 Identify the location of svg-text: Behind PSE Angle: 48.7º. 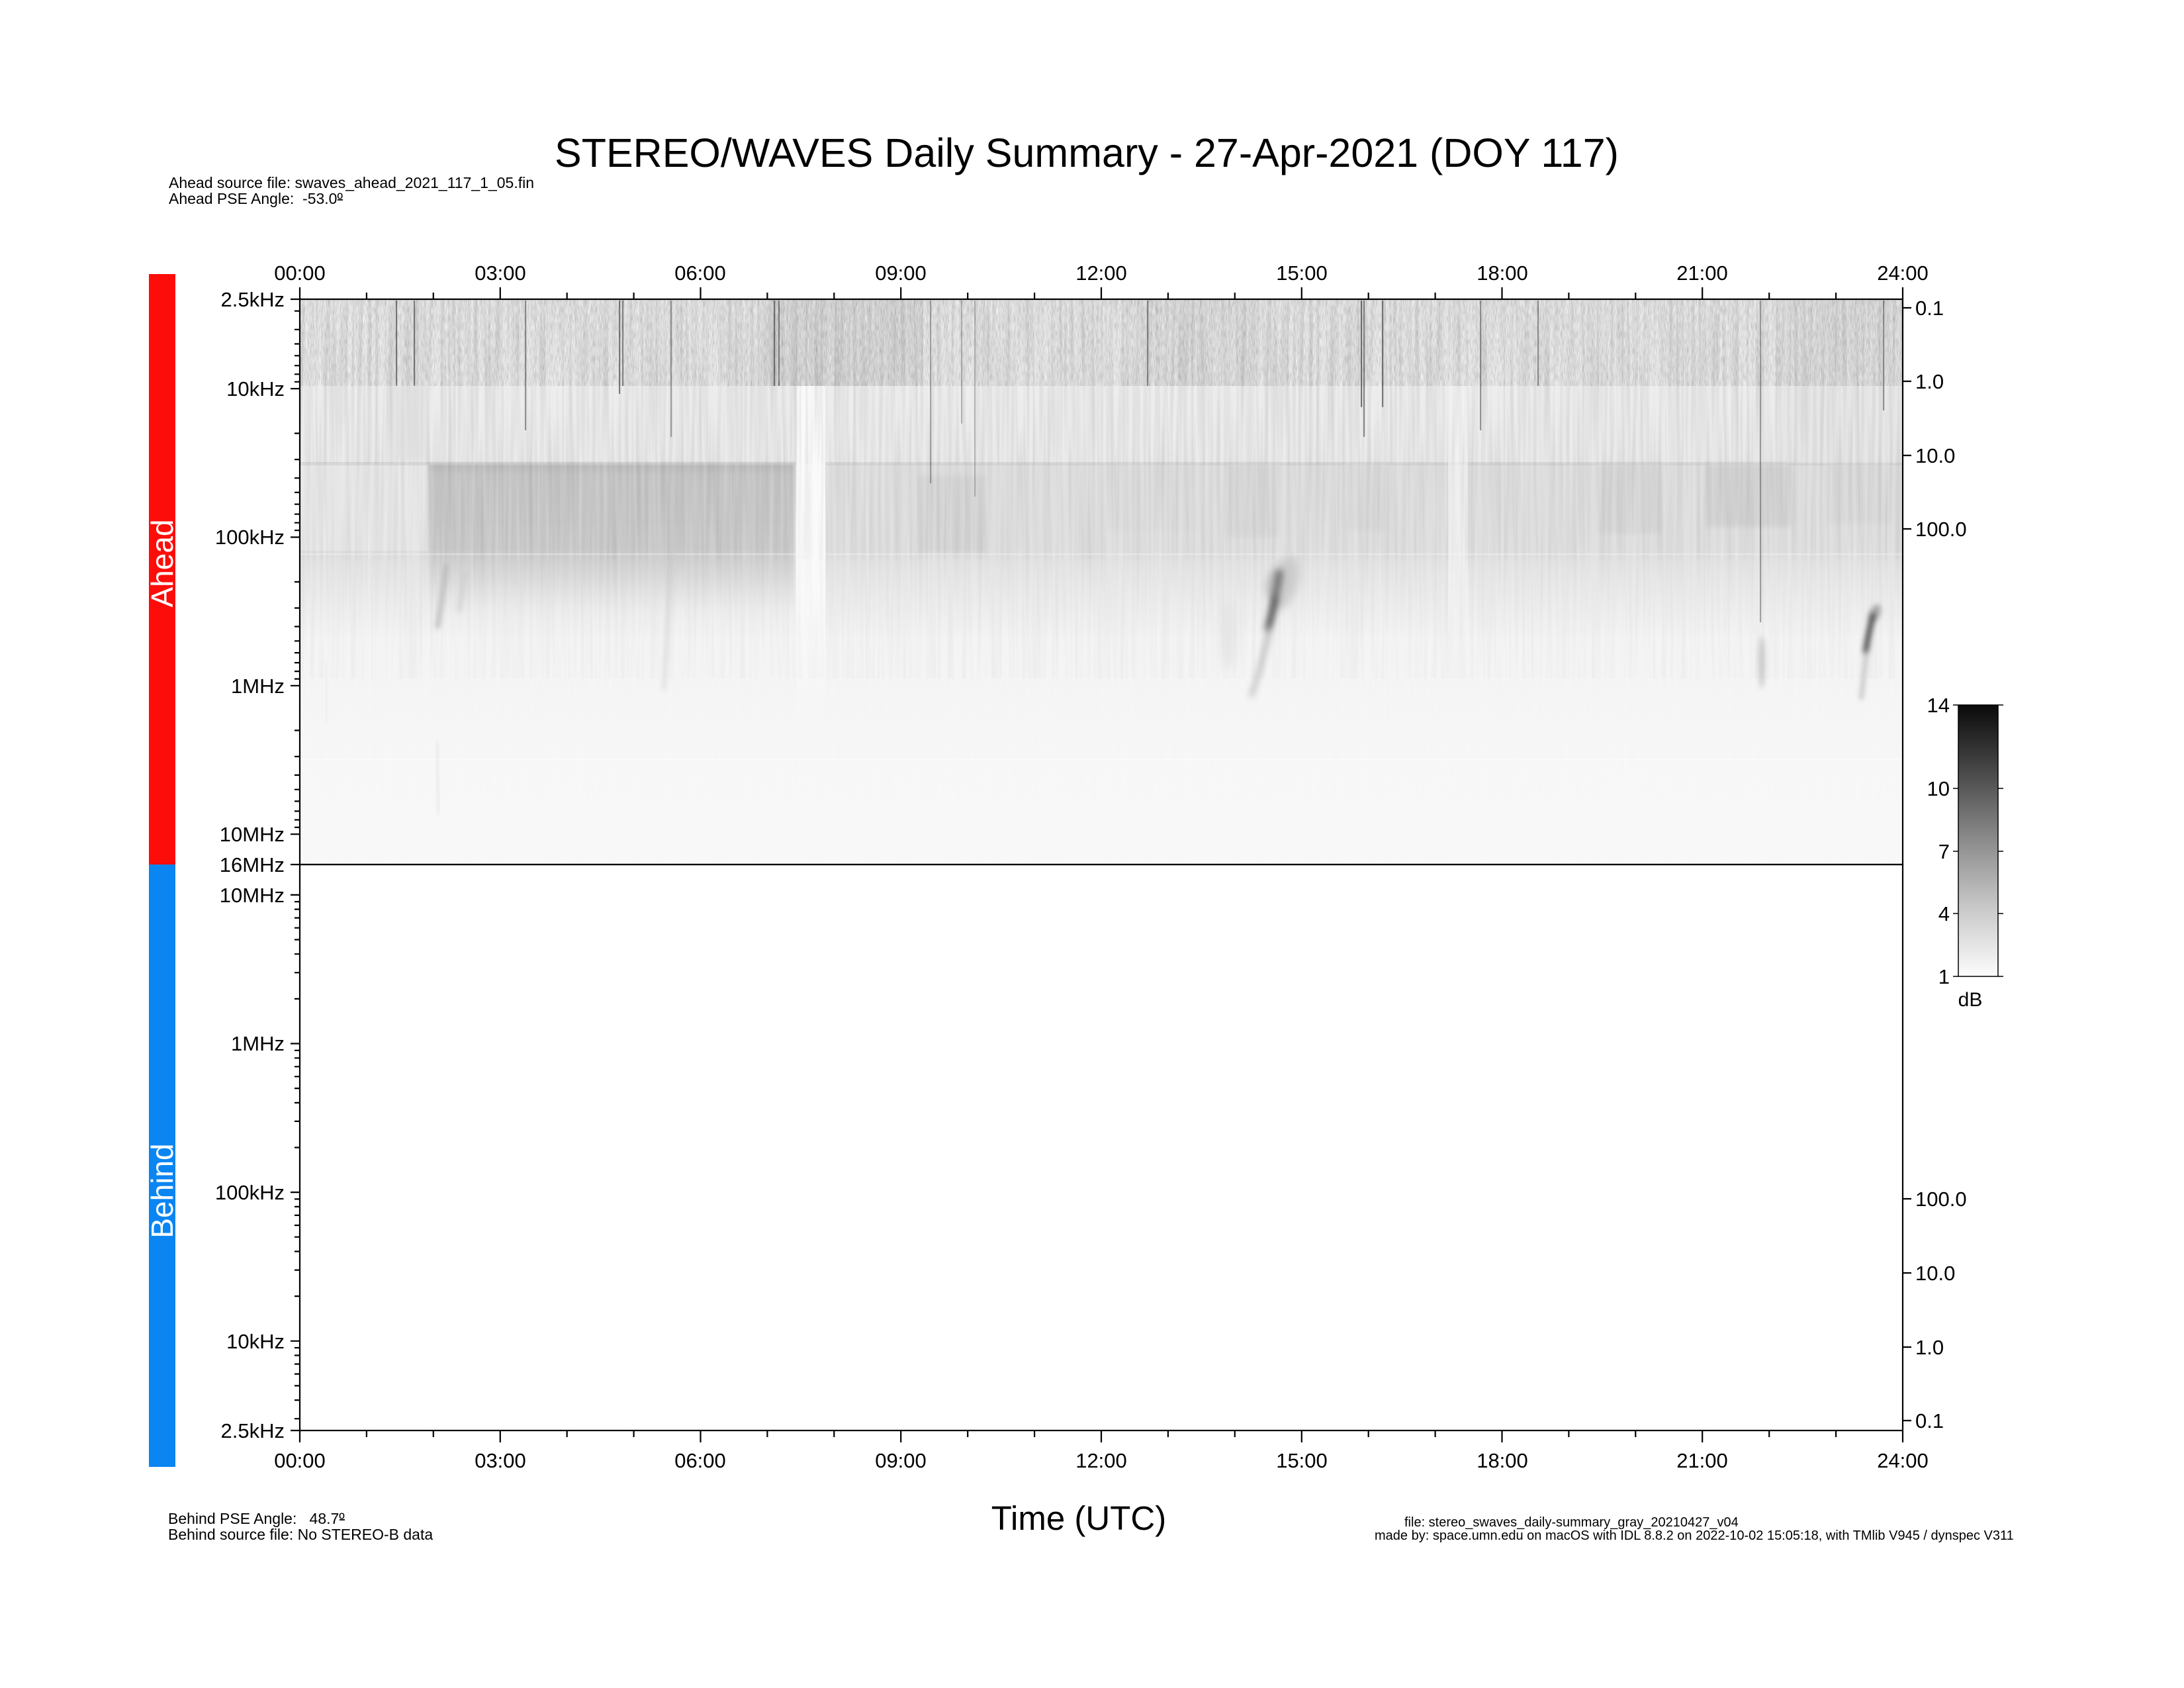
(256, 1518).